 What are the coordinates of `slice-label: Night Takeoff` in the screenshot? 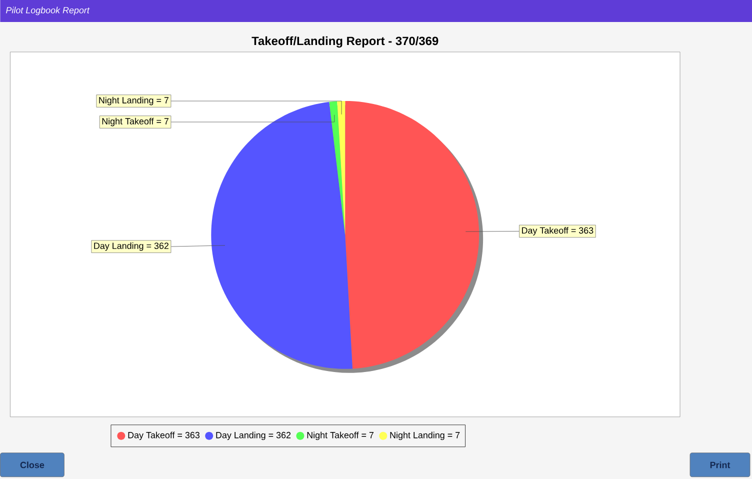 It's located at (128, 122).